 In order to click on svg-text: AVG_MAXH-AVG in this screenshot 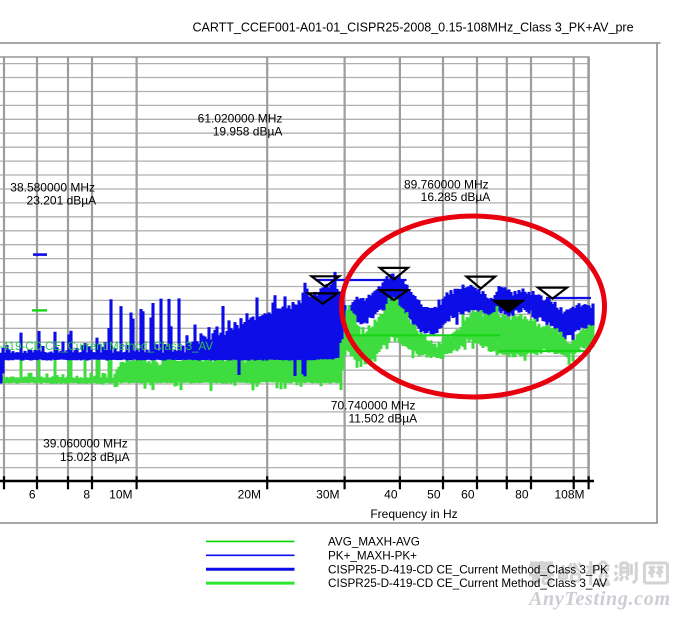, I will do `click(374, 542)`.